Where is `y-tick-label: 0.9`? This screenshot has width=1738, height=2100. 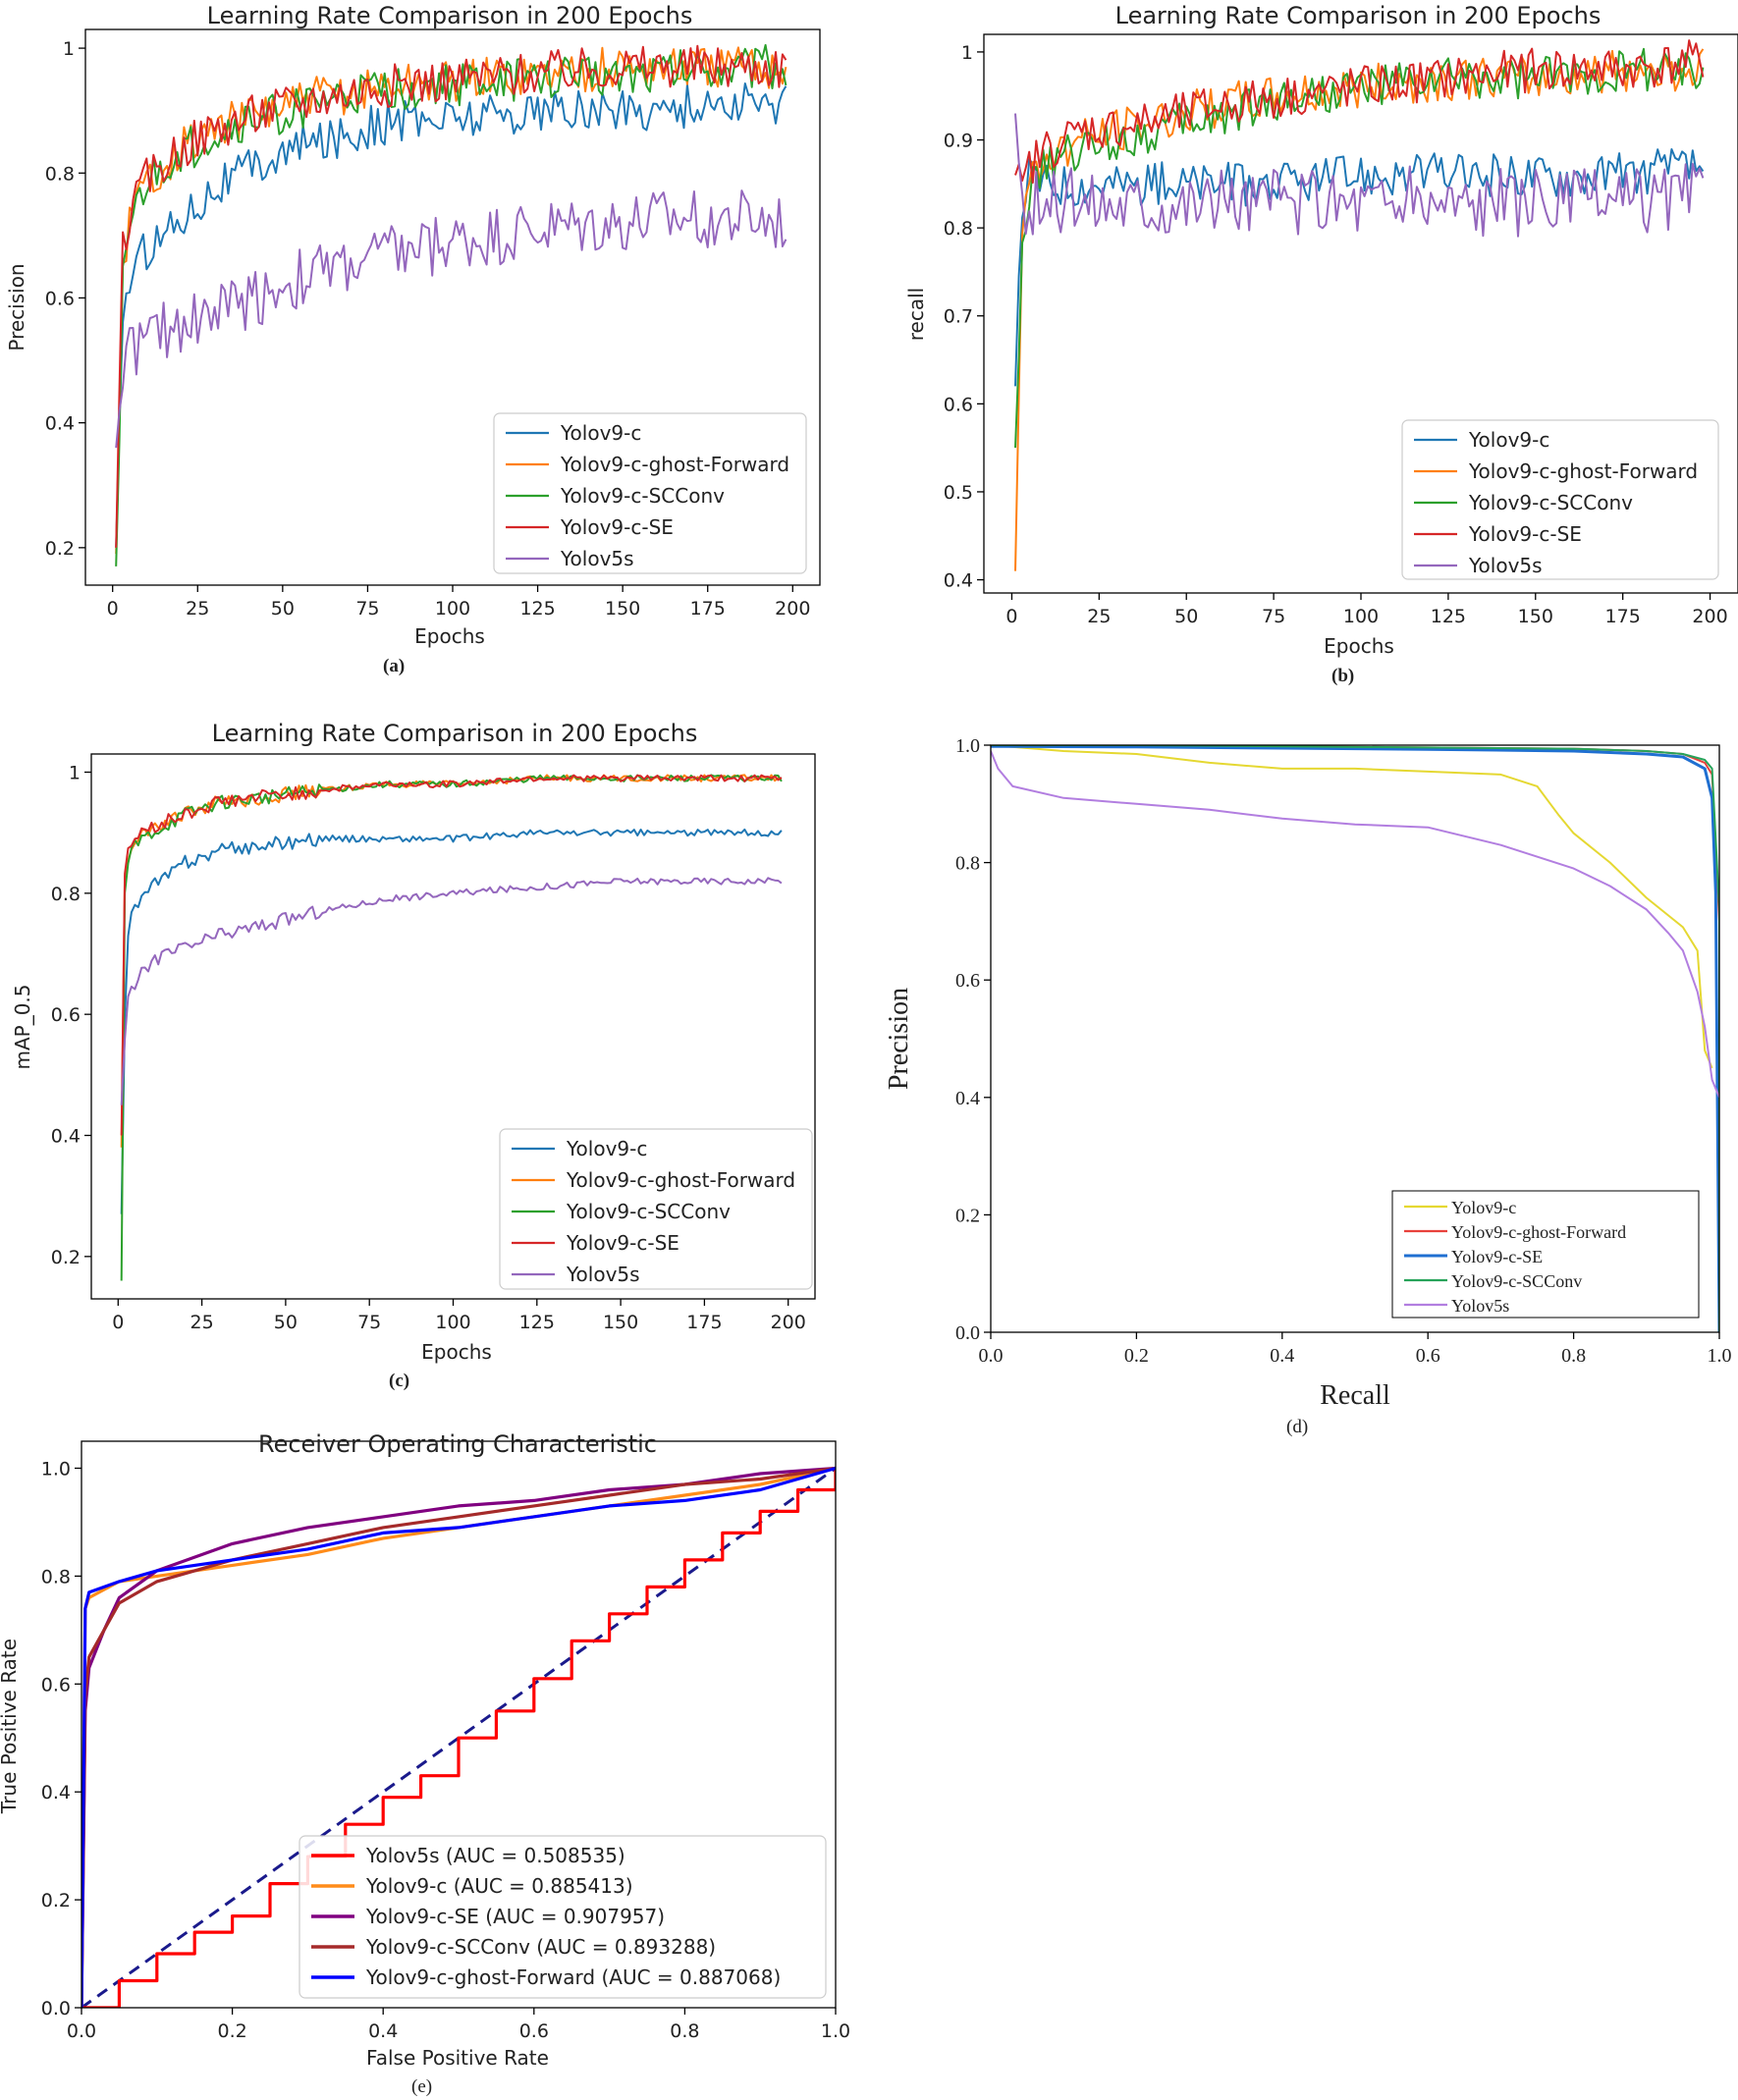
y-tick-label: 0.9 is located at coordinates (958, 141).